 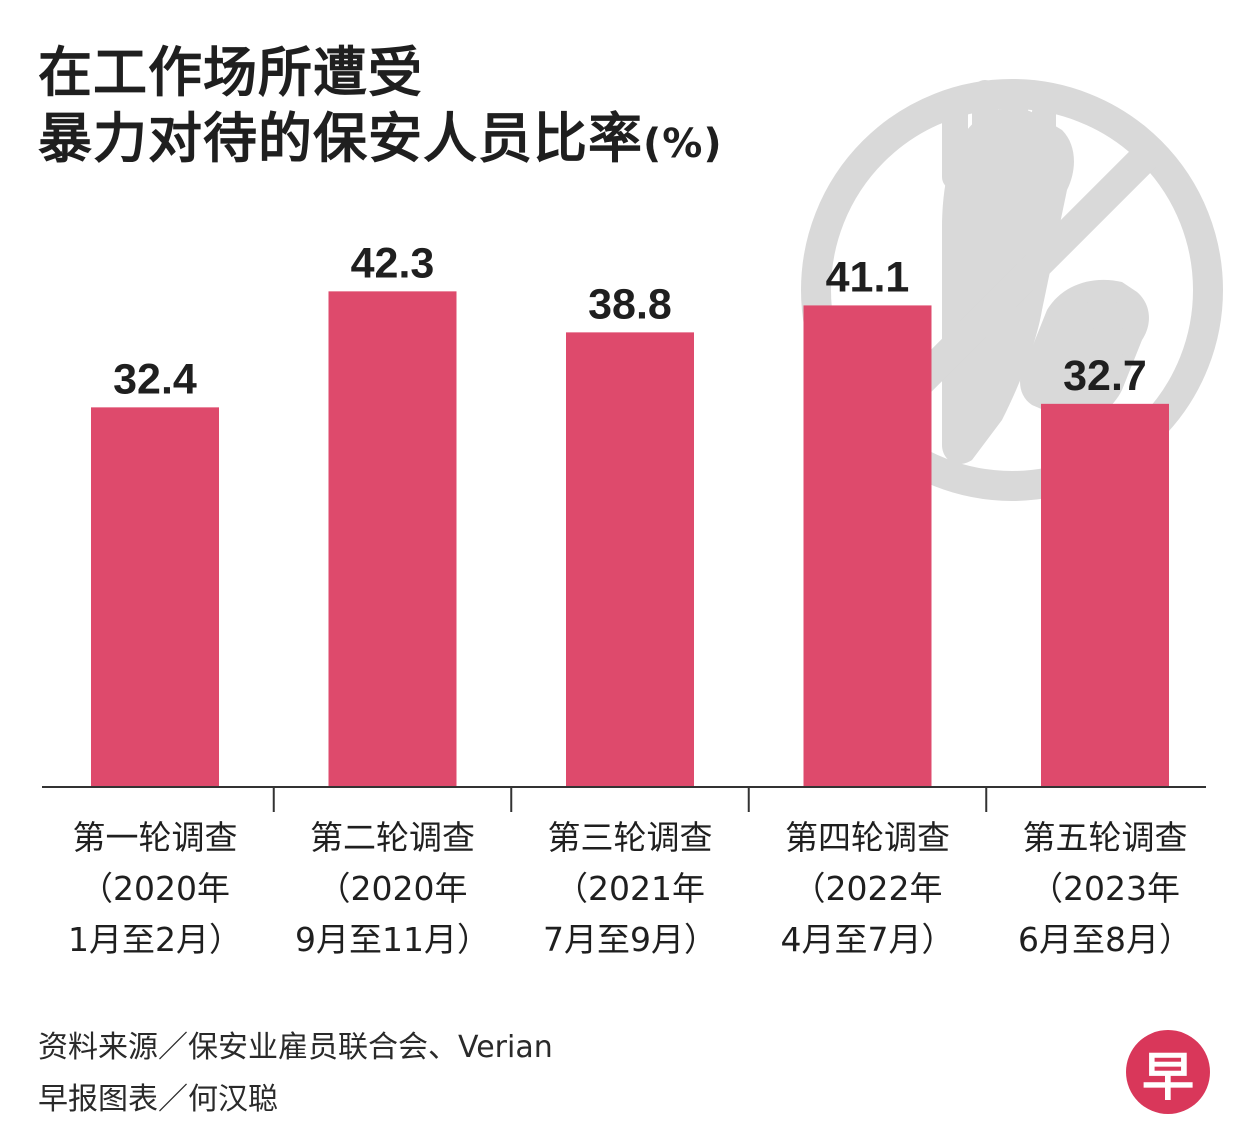 What do you see at coordinates (683, 144) in the screenshot?
I see `title-unit: (%)` at bounding box center [683, 144].